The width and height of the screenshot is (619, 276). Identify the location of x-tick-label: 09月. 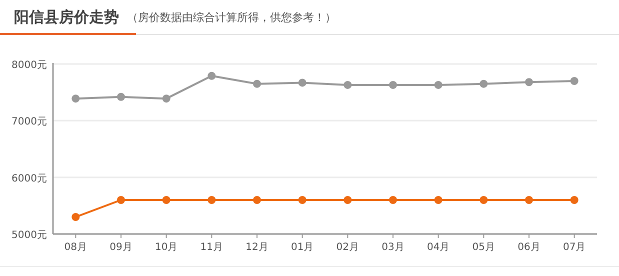
(121, 247).